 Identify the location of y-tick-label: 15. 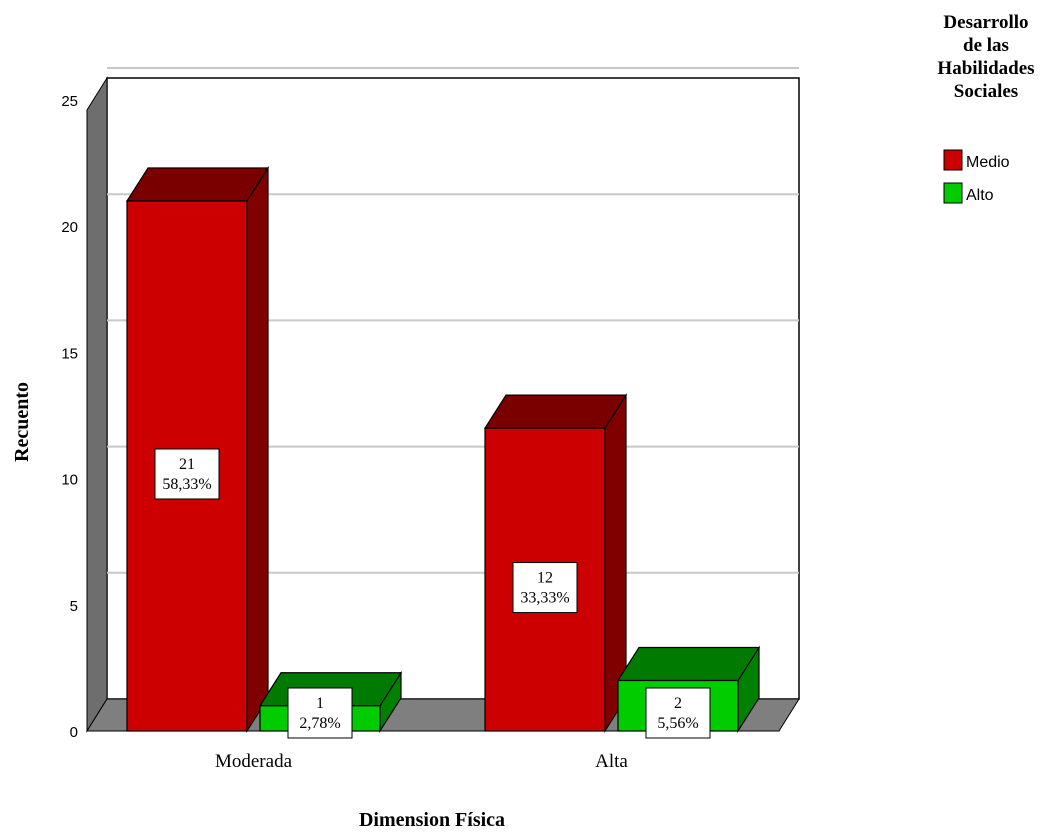
(69, 353).